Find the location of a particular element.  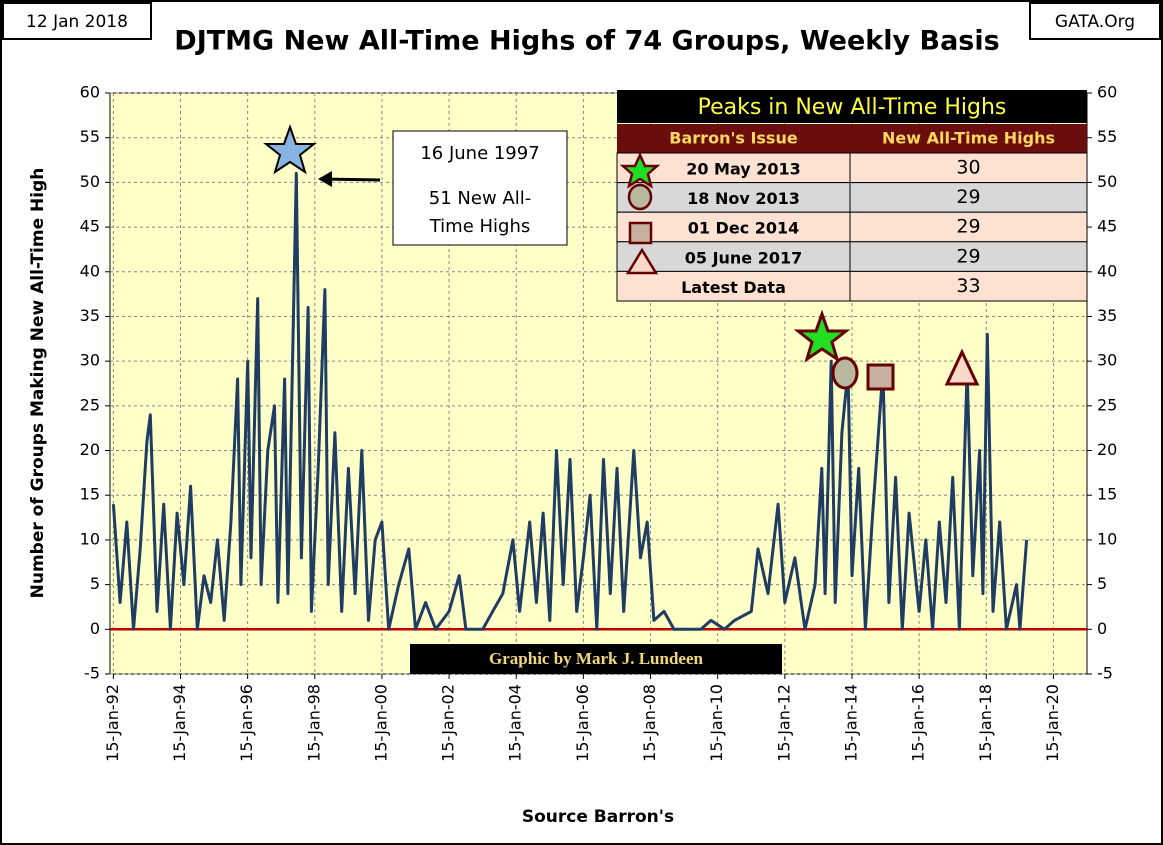

x-tick-label: 15-Jan-20 is located at coordinates (1052, 723).